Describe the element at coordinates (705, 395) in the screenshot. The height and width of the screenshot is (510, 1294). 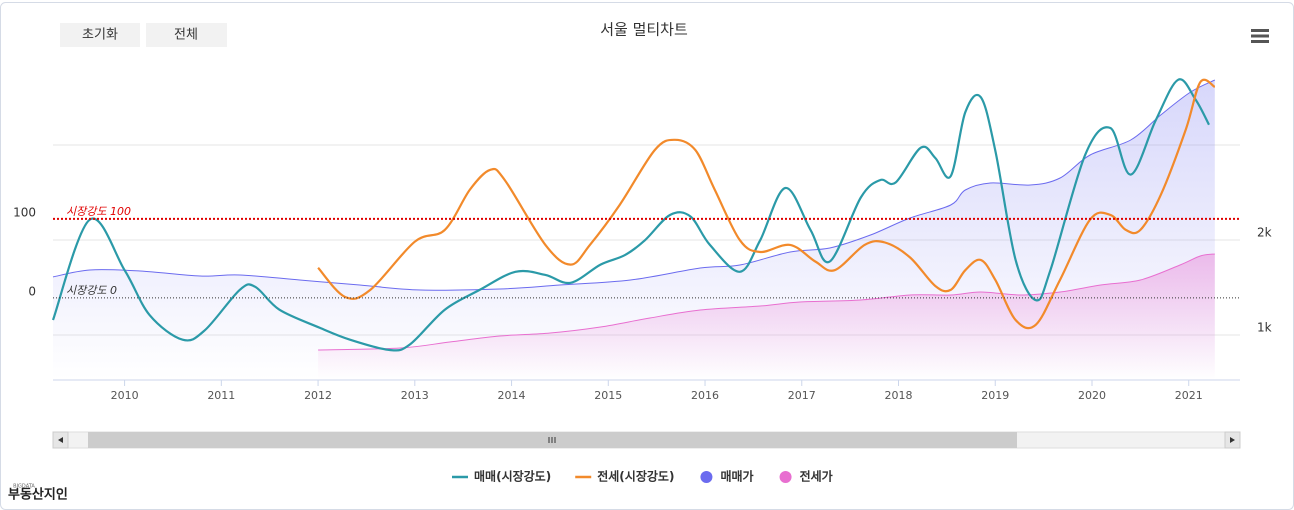
I see `x-tick-label: 2016` at that location.